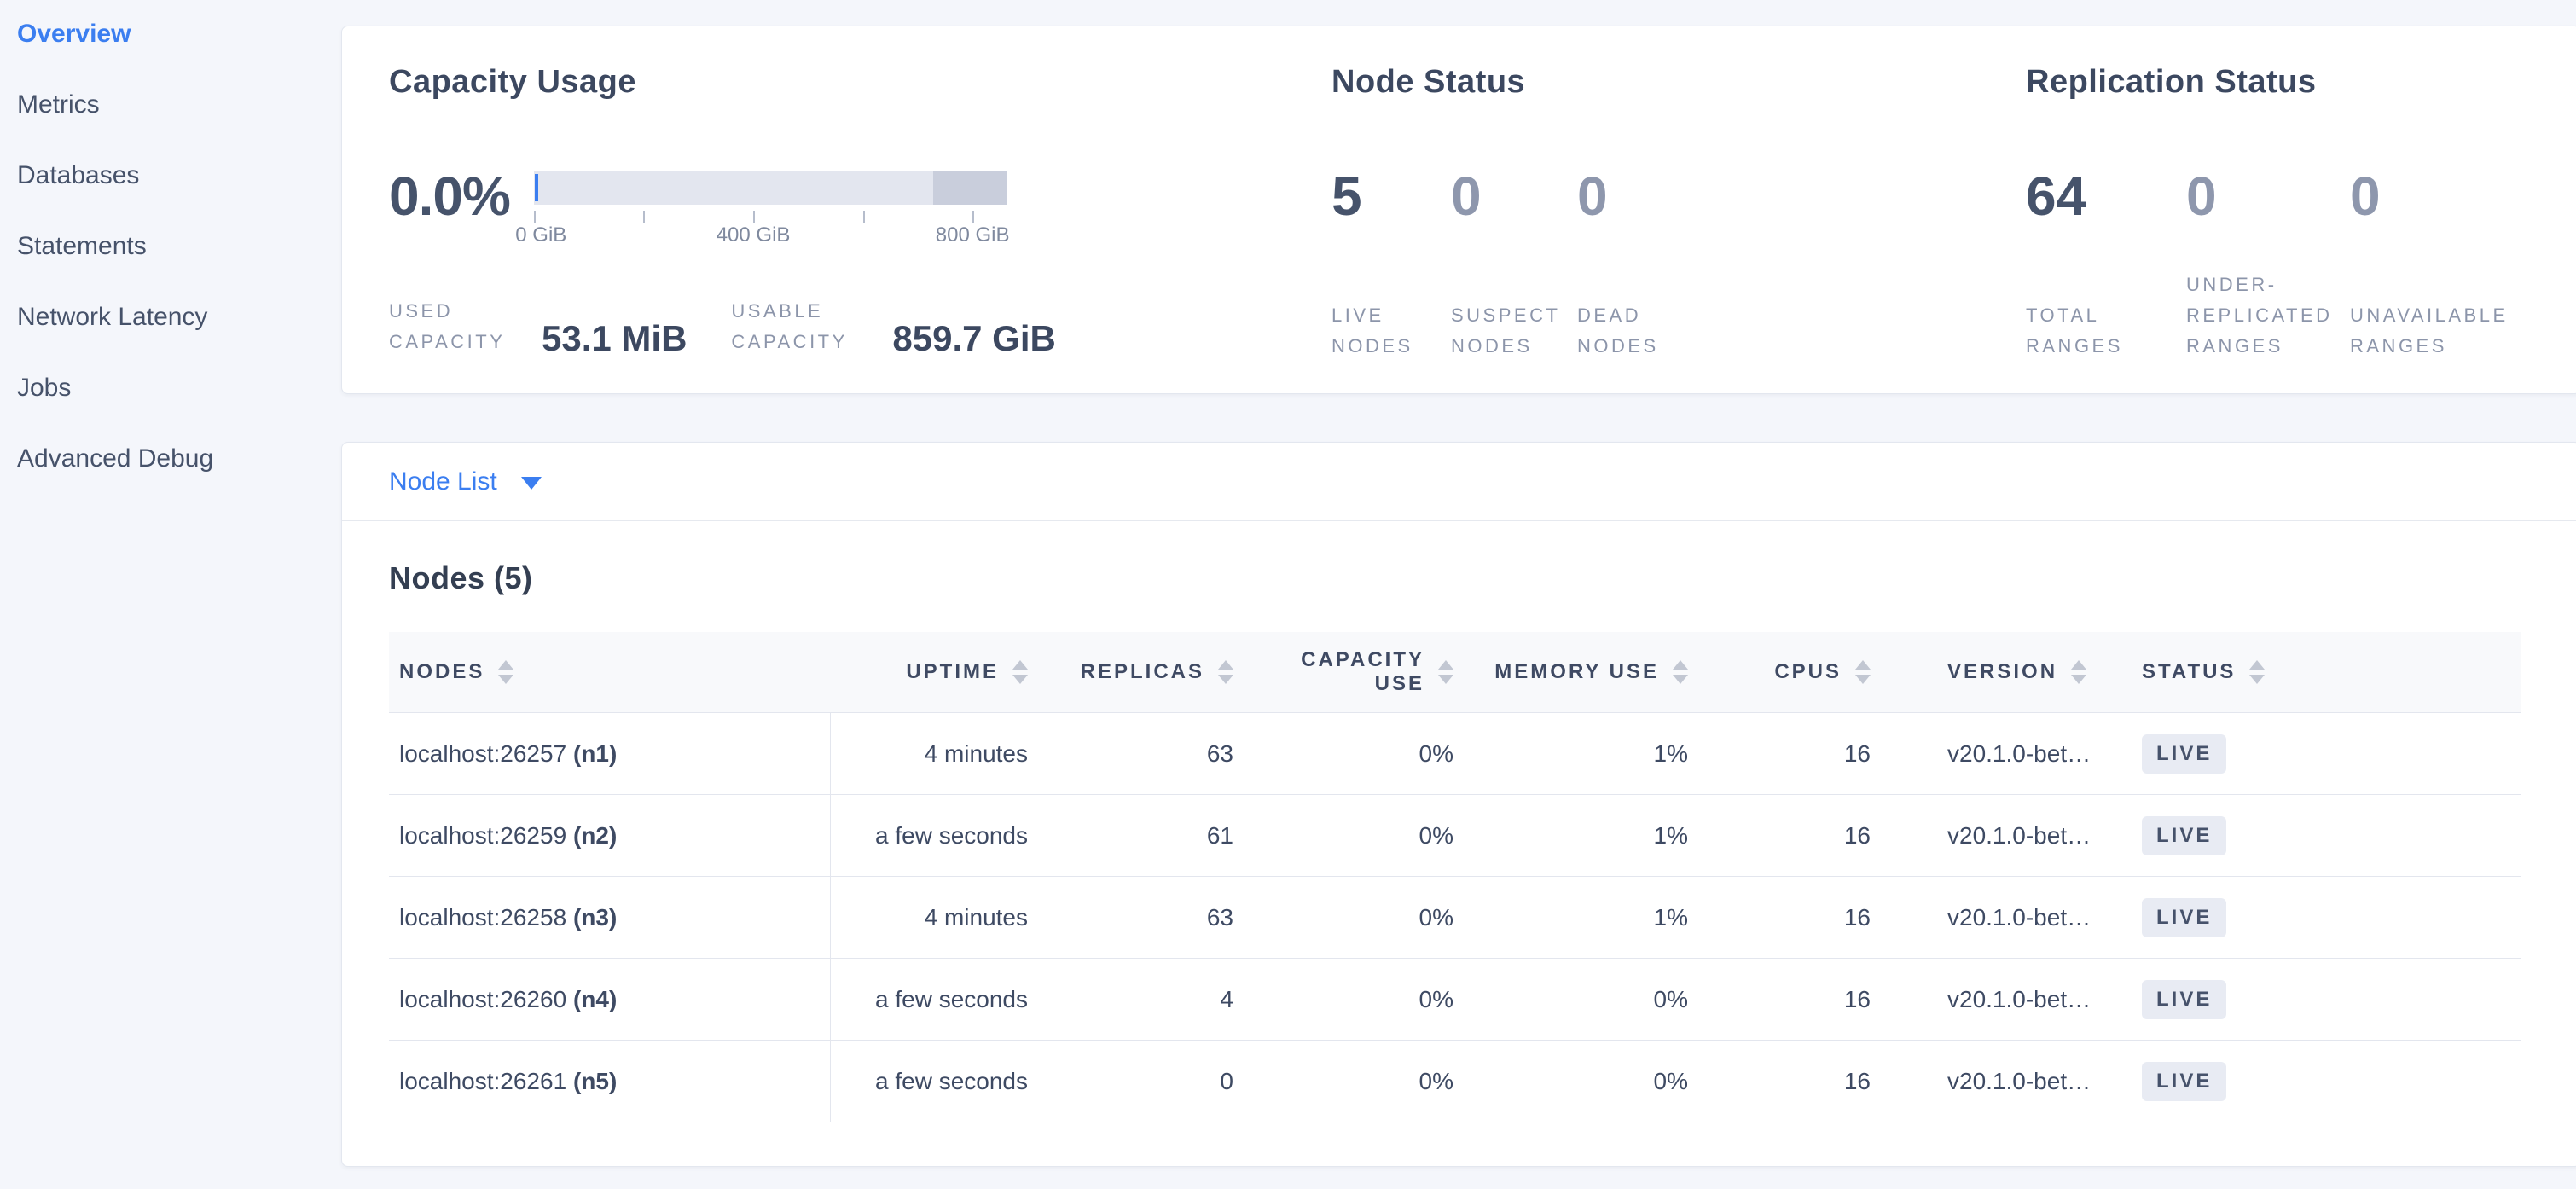 This screenshot has height=1189, width=2576. What do you see at coordinates (1581, 672) in the screenshot?
I see `column-header-memory-use: MEMORY USE` at bounding box center [1581, 672].